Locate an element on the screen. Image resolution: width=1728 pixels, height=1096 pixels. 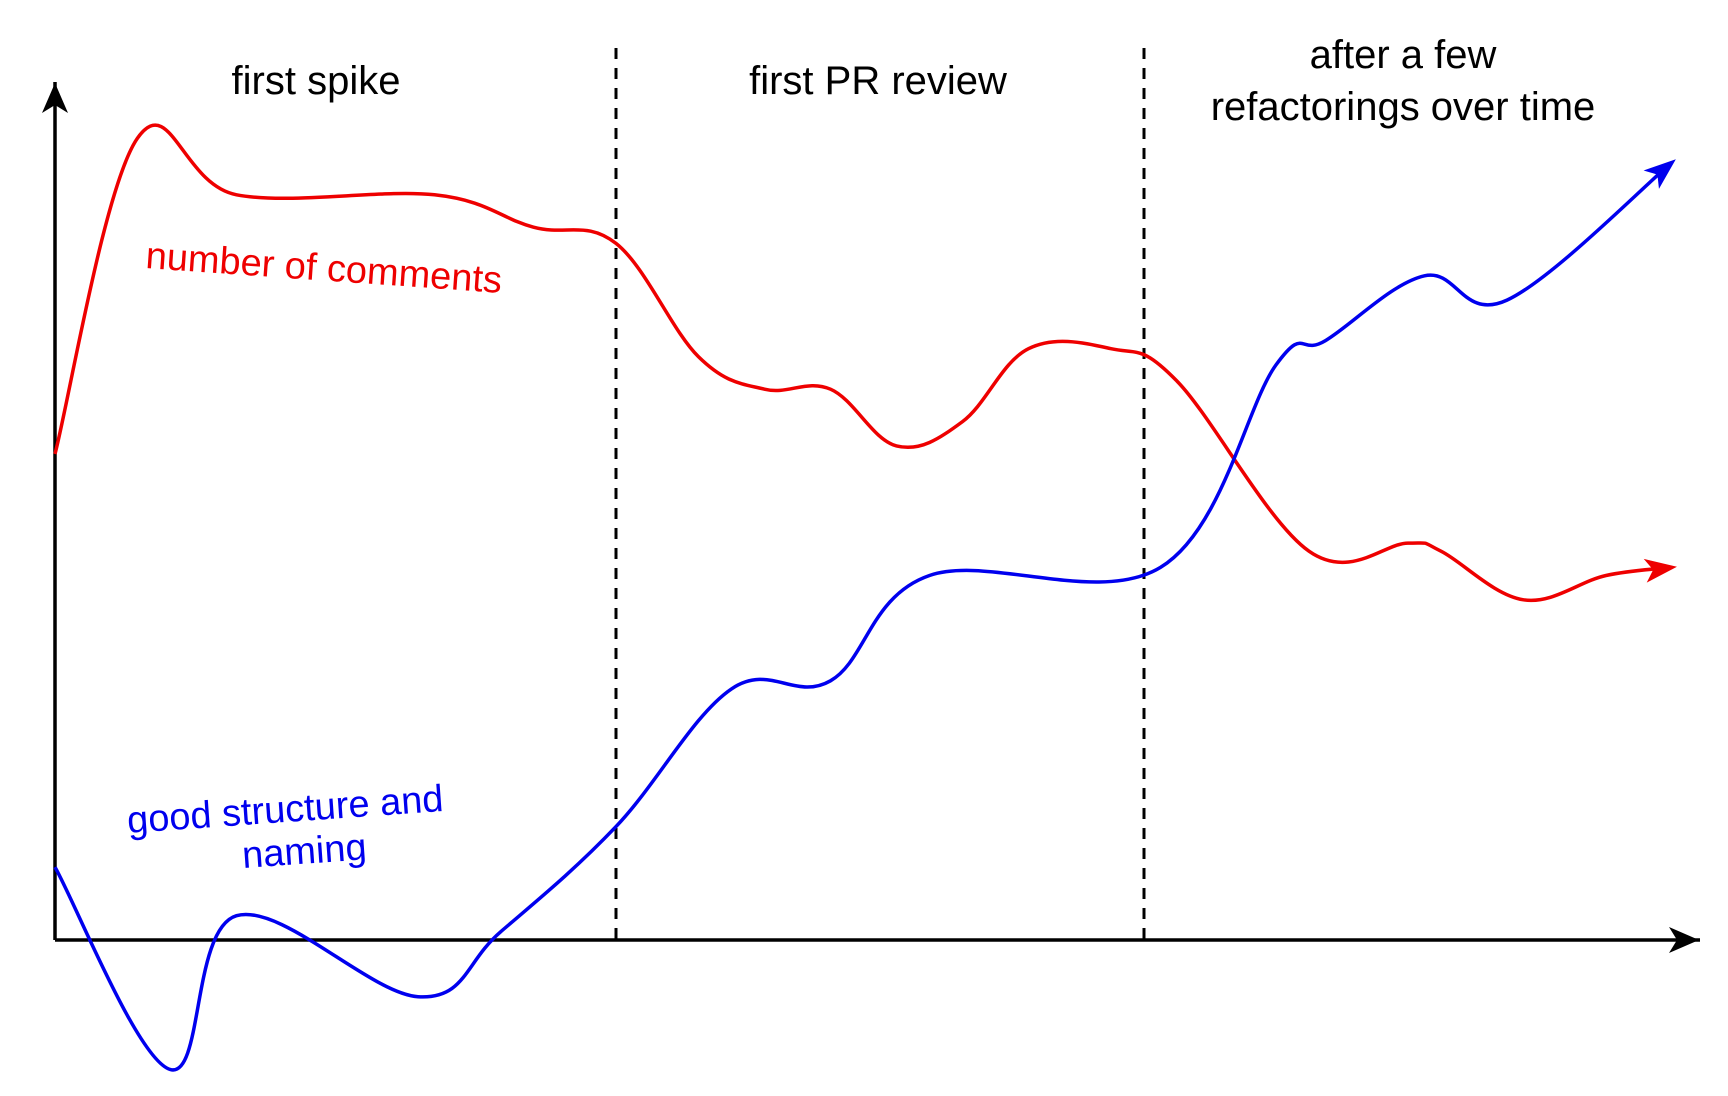
series-label-naming: naming is located at coordinates (304, 851).